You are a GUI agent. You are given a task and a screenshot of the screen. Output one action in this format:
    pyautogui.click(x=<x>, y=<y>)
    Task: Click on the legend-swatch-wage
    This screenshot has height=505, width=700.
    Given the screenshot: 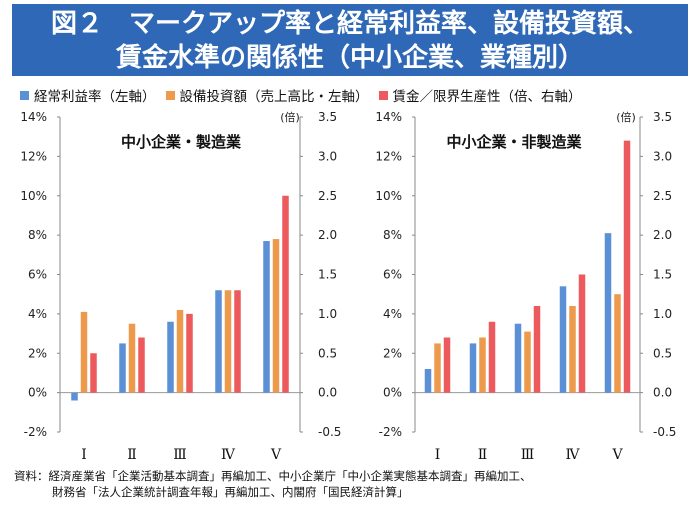 What is the action you would take?
    pyautogui.click(x=383, y=95)
    